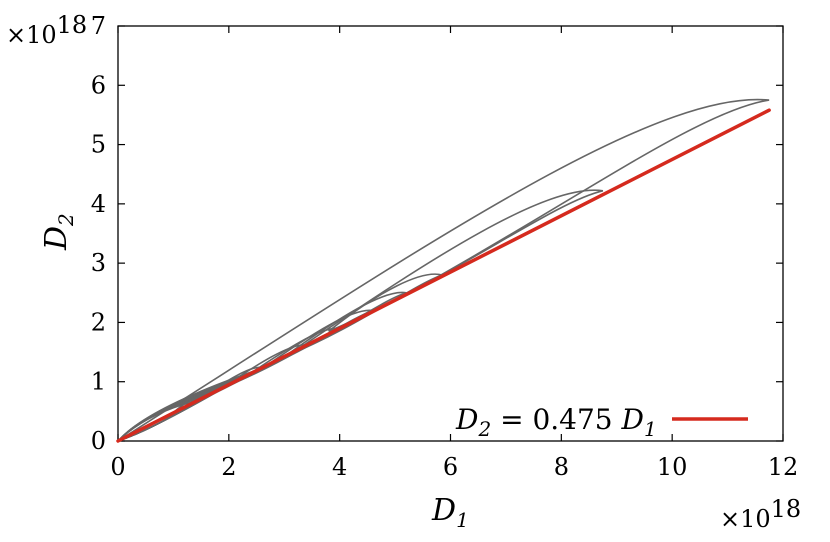 This screenshot has width=830, height=542. What do you see at coordinates (228, 467) in the screenshot?
I see `x-tick-label: 2` at bounding box center [228, 467].